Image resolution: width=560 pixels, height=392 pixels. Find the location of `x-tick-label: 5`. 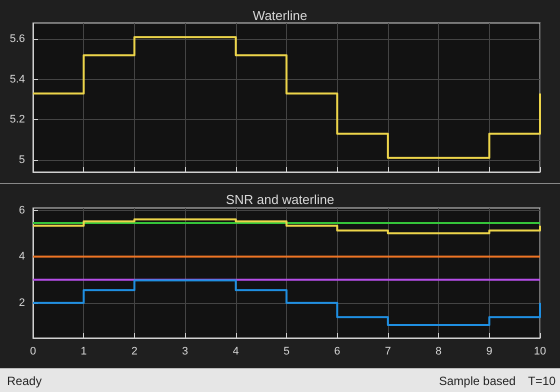

x-tick-label: 5 is located at coordinates (286, 352).